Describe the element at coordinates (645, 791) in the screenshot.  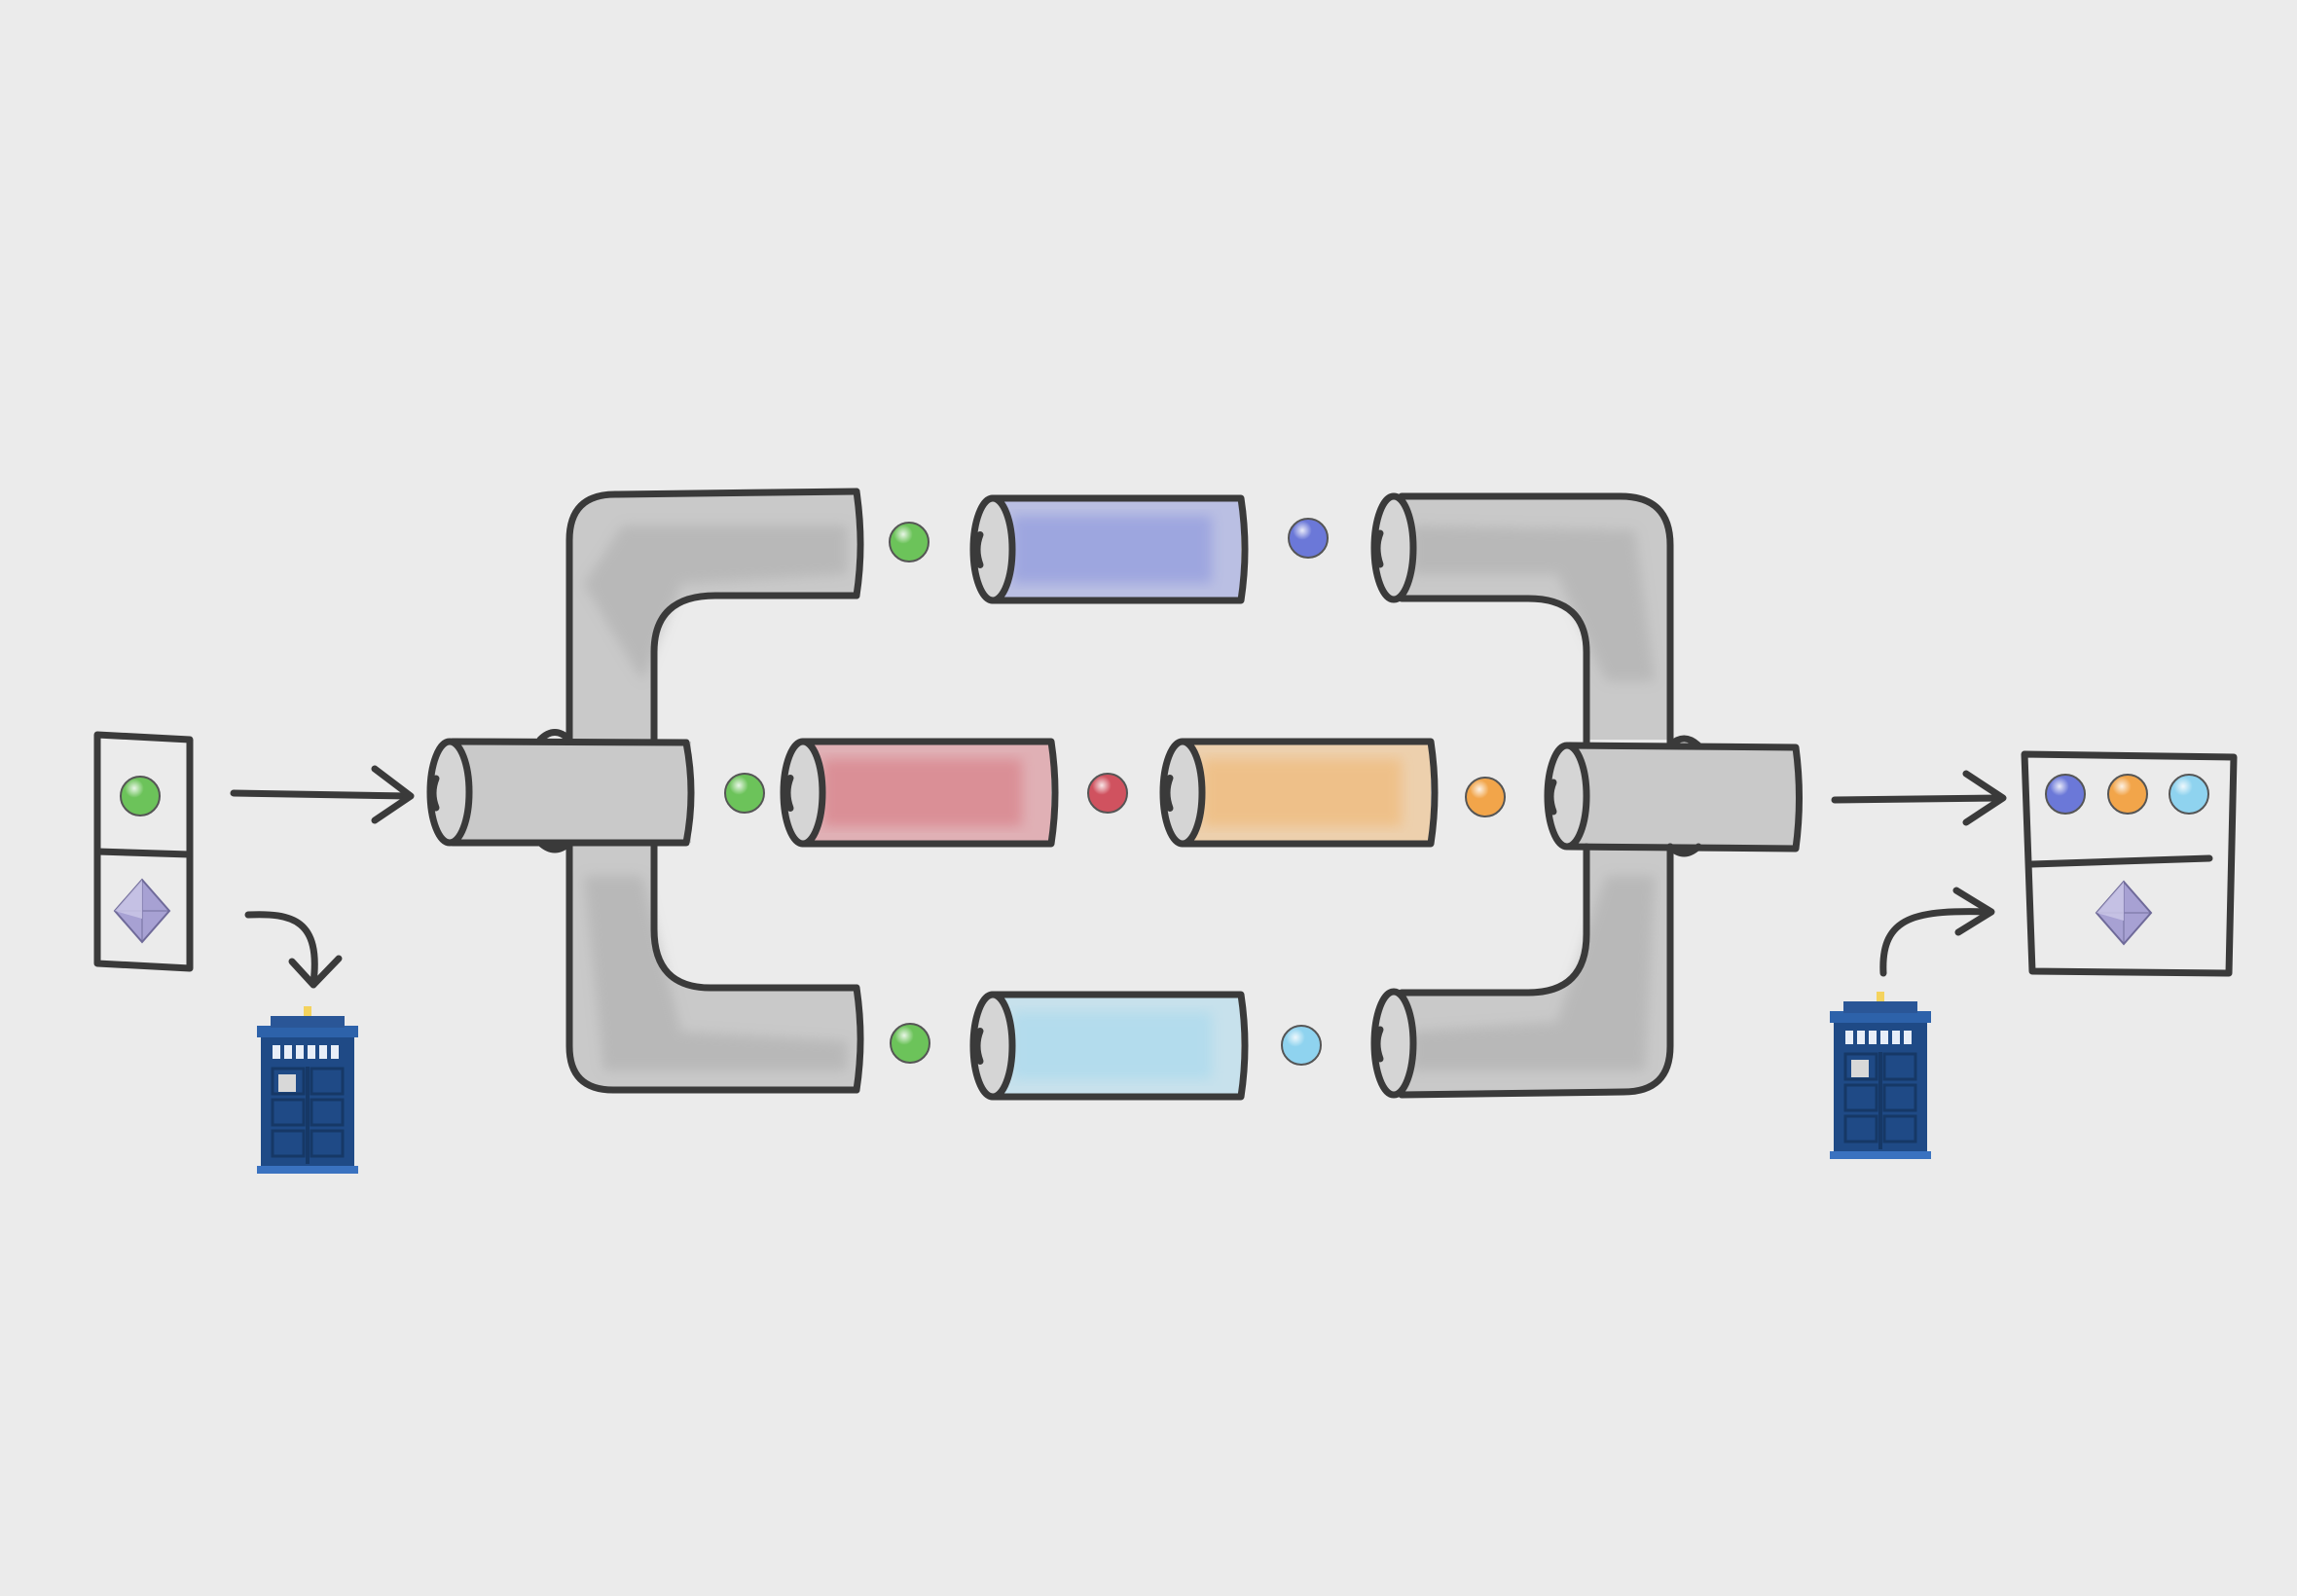
I see `left-splitter-pipe` at that location.